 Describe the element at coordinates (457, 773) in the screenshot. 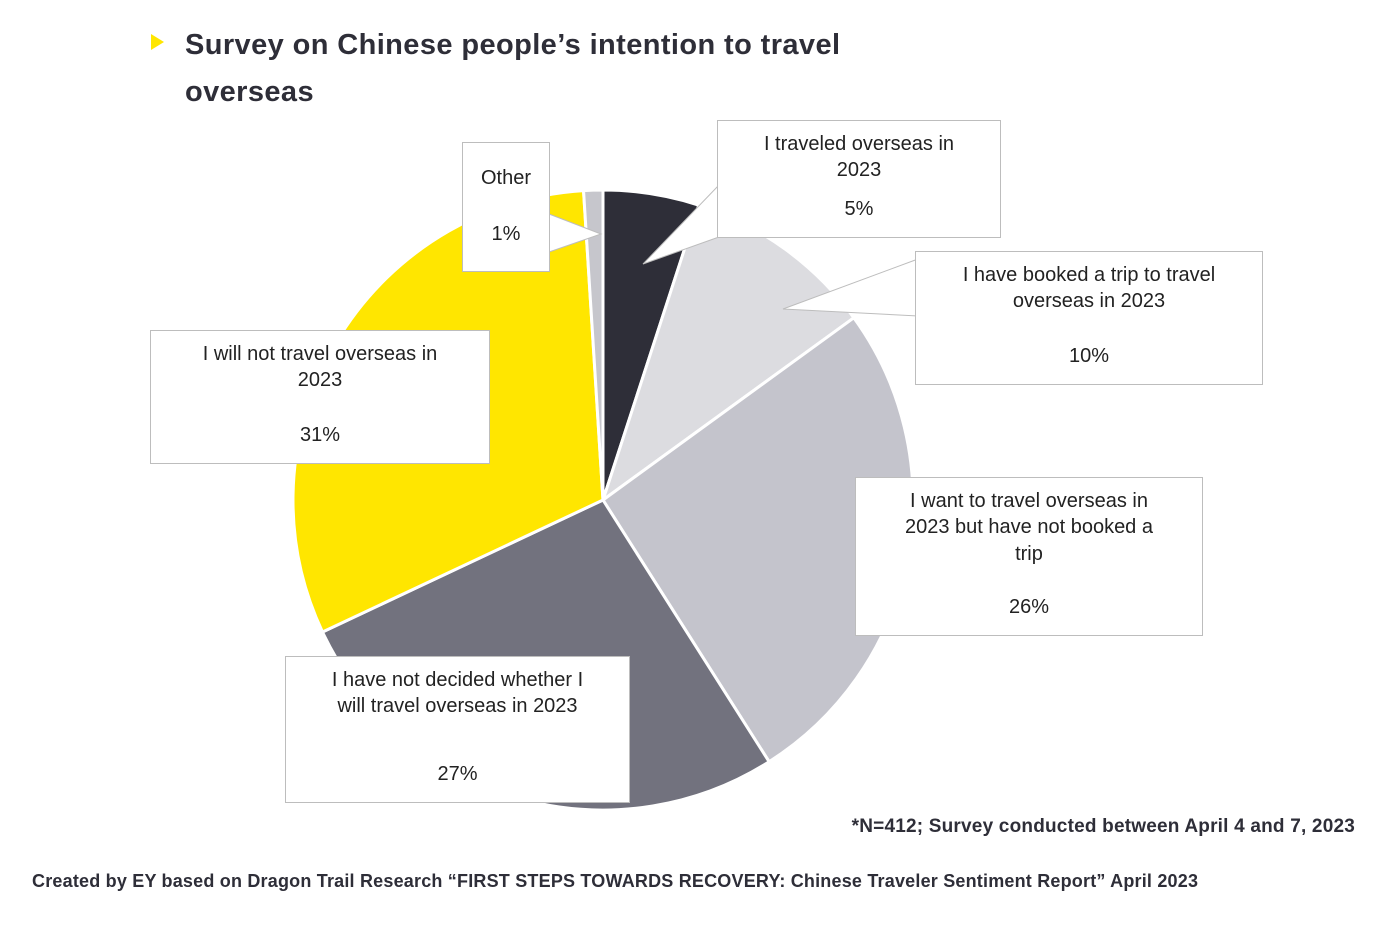

I see `callout-value: 27%` at that location.